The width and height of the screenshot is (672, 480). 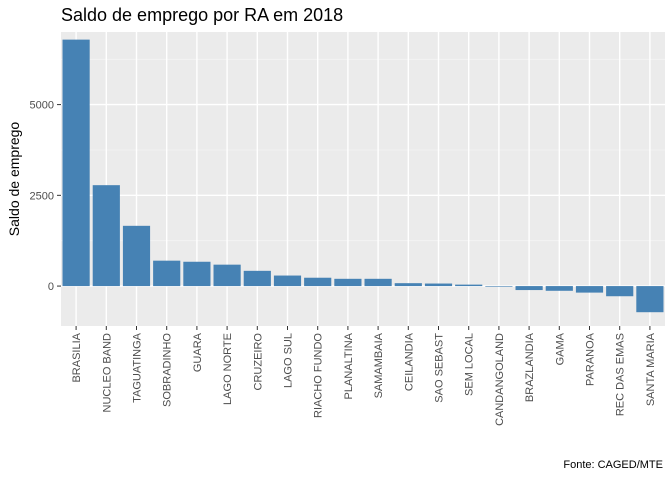 I want to click on x-tick-label: GAMA, so click(x=560, y=348).